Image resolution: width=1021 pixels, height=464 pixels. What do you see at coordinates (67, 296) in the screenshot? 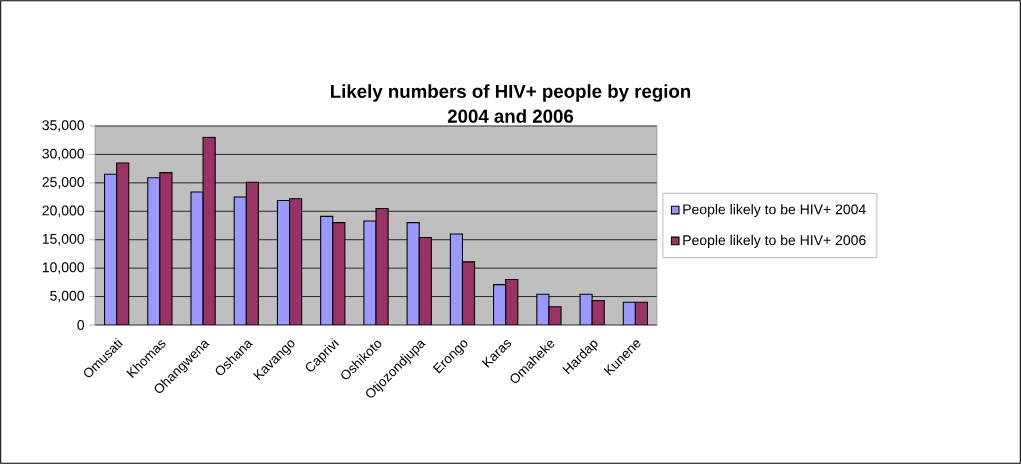
I see `y-tick-label: 5,000` at bounding box center [67, 296].